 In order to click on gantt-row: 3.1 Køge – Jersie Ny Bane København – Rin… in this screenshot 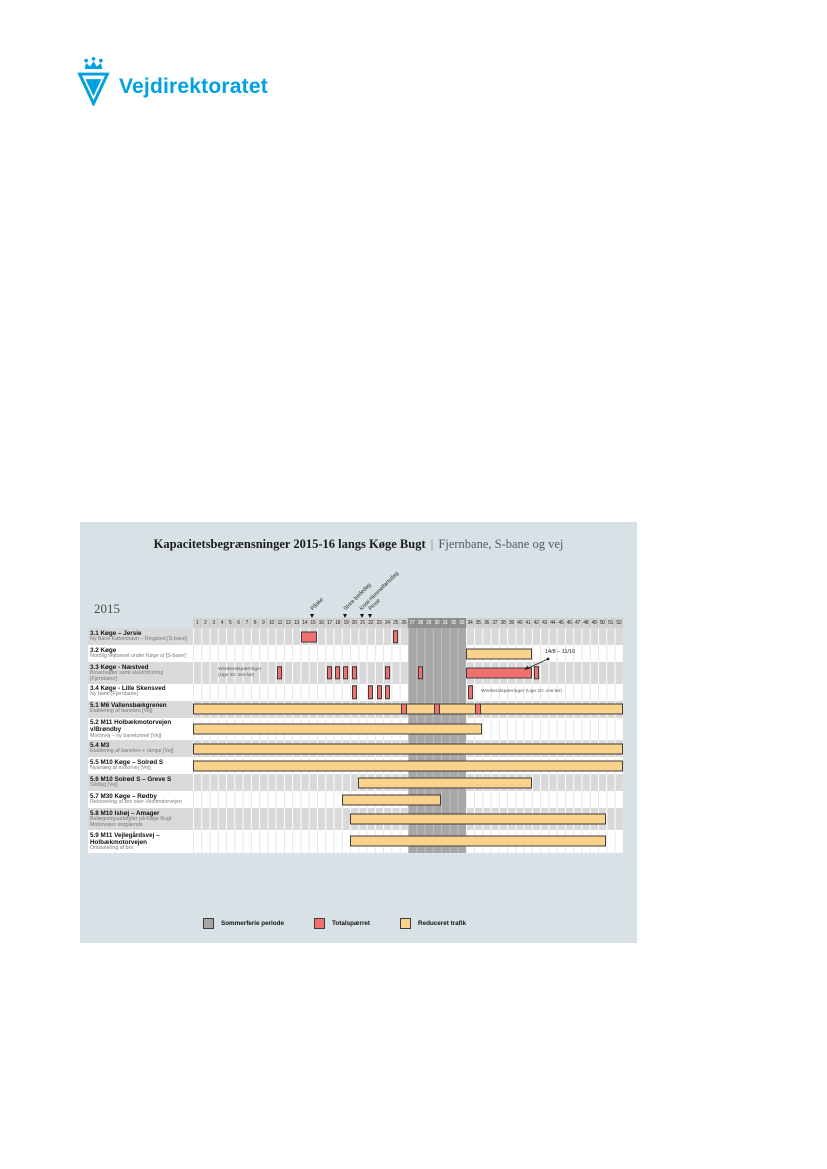, I will do `click(355, 636)`.